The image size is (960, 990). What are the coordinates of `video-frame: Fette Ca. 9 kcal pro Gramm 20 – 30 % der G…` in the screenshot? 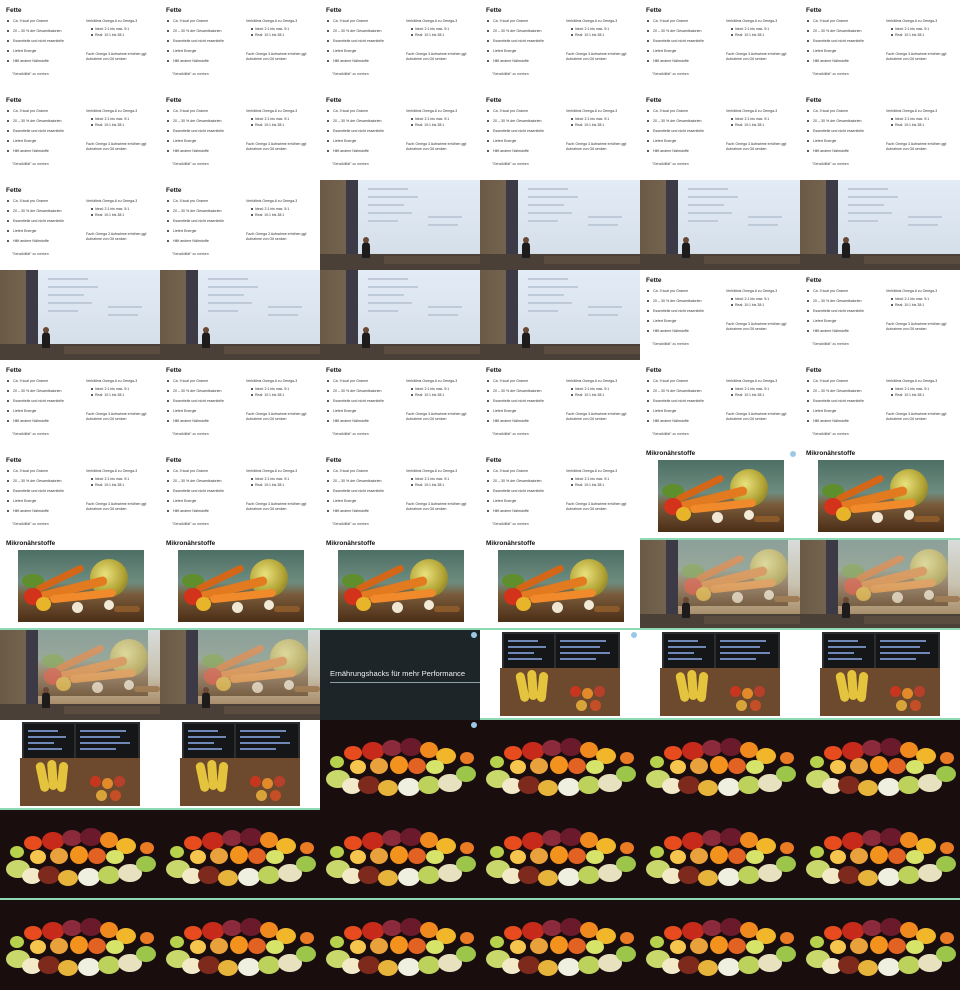 It's located at (80, 495).